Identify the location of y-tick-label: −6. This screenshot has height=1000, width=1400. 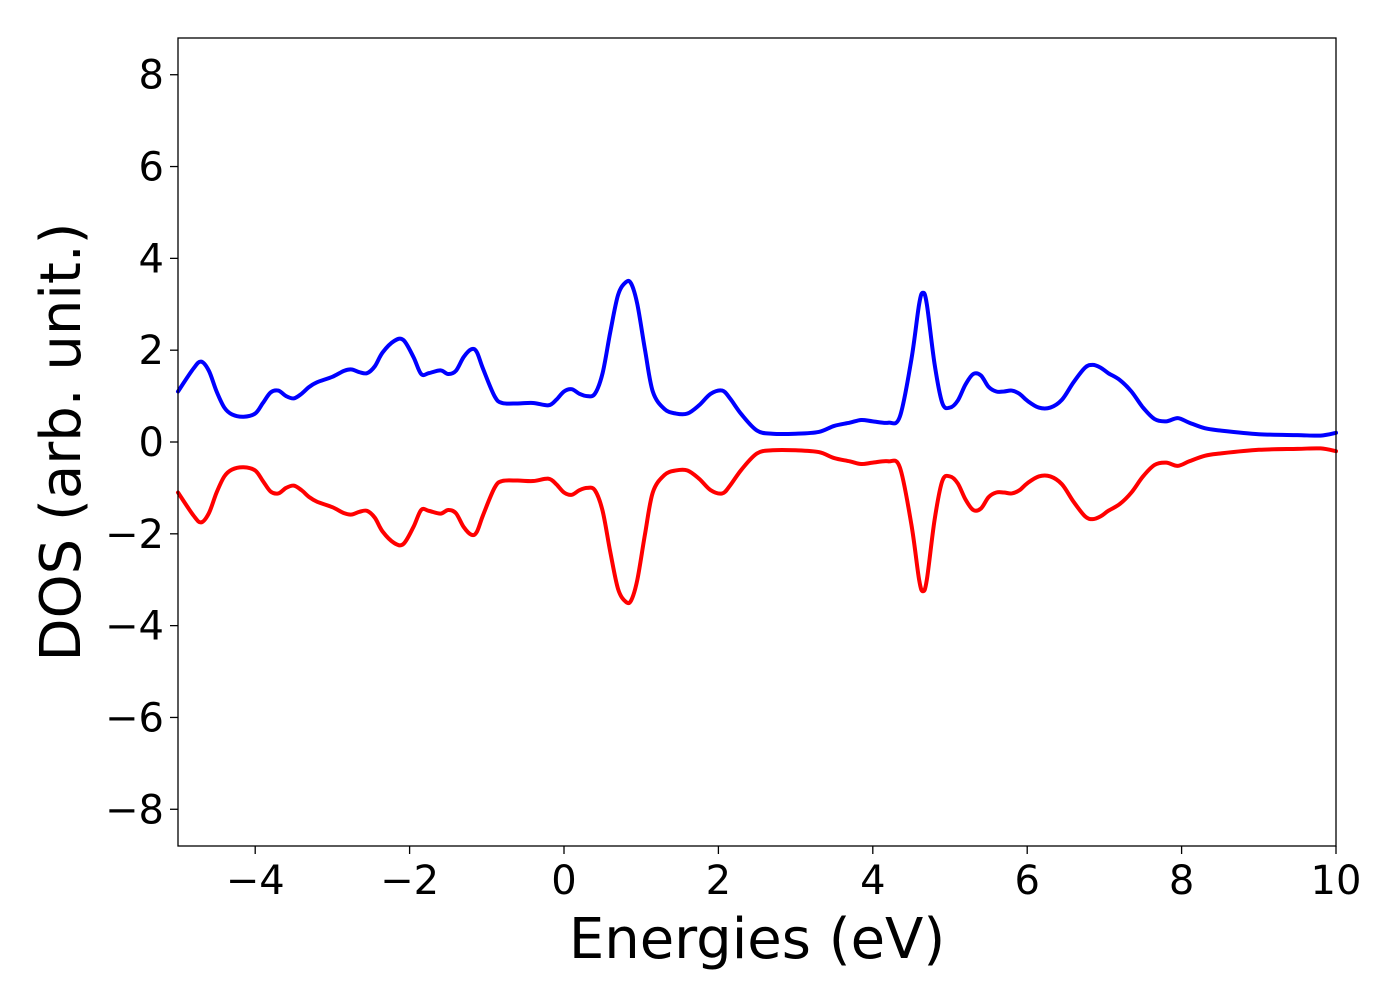
(134, 718).